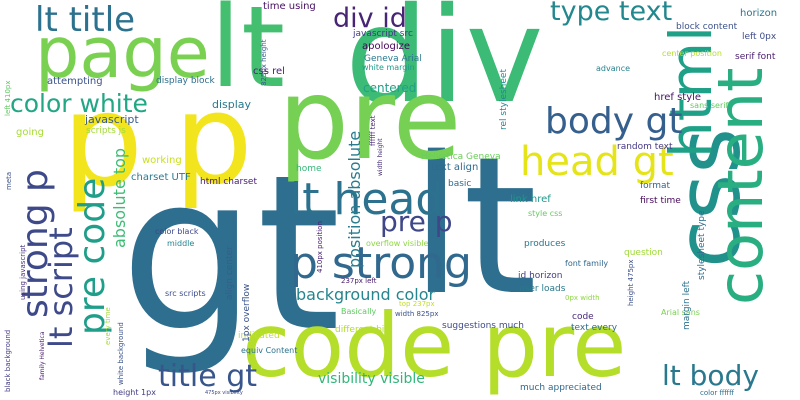 The width and height of the screenshot is (800, 400). I want to click on word-family-helvetica: family Helvetica, so click(42, 355).